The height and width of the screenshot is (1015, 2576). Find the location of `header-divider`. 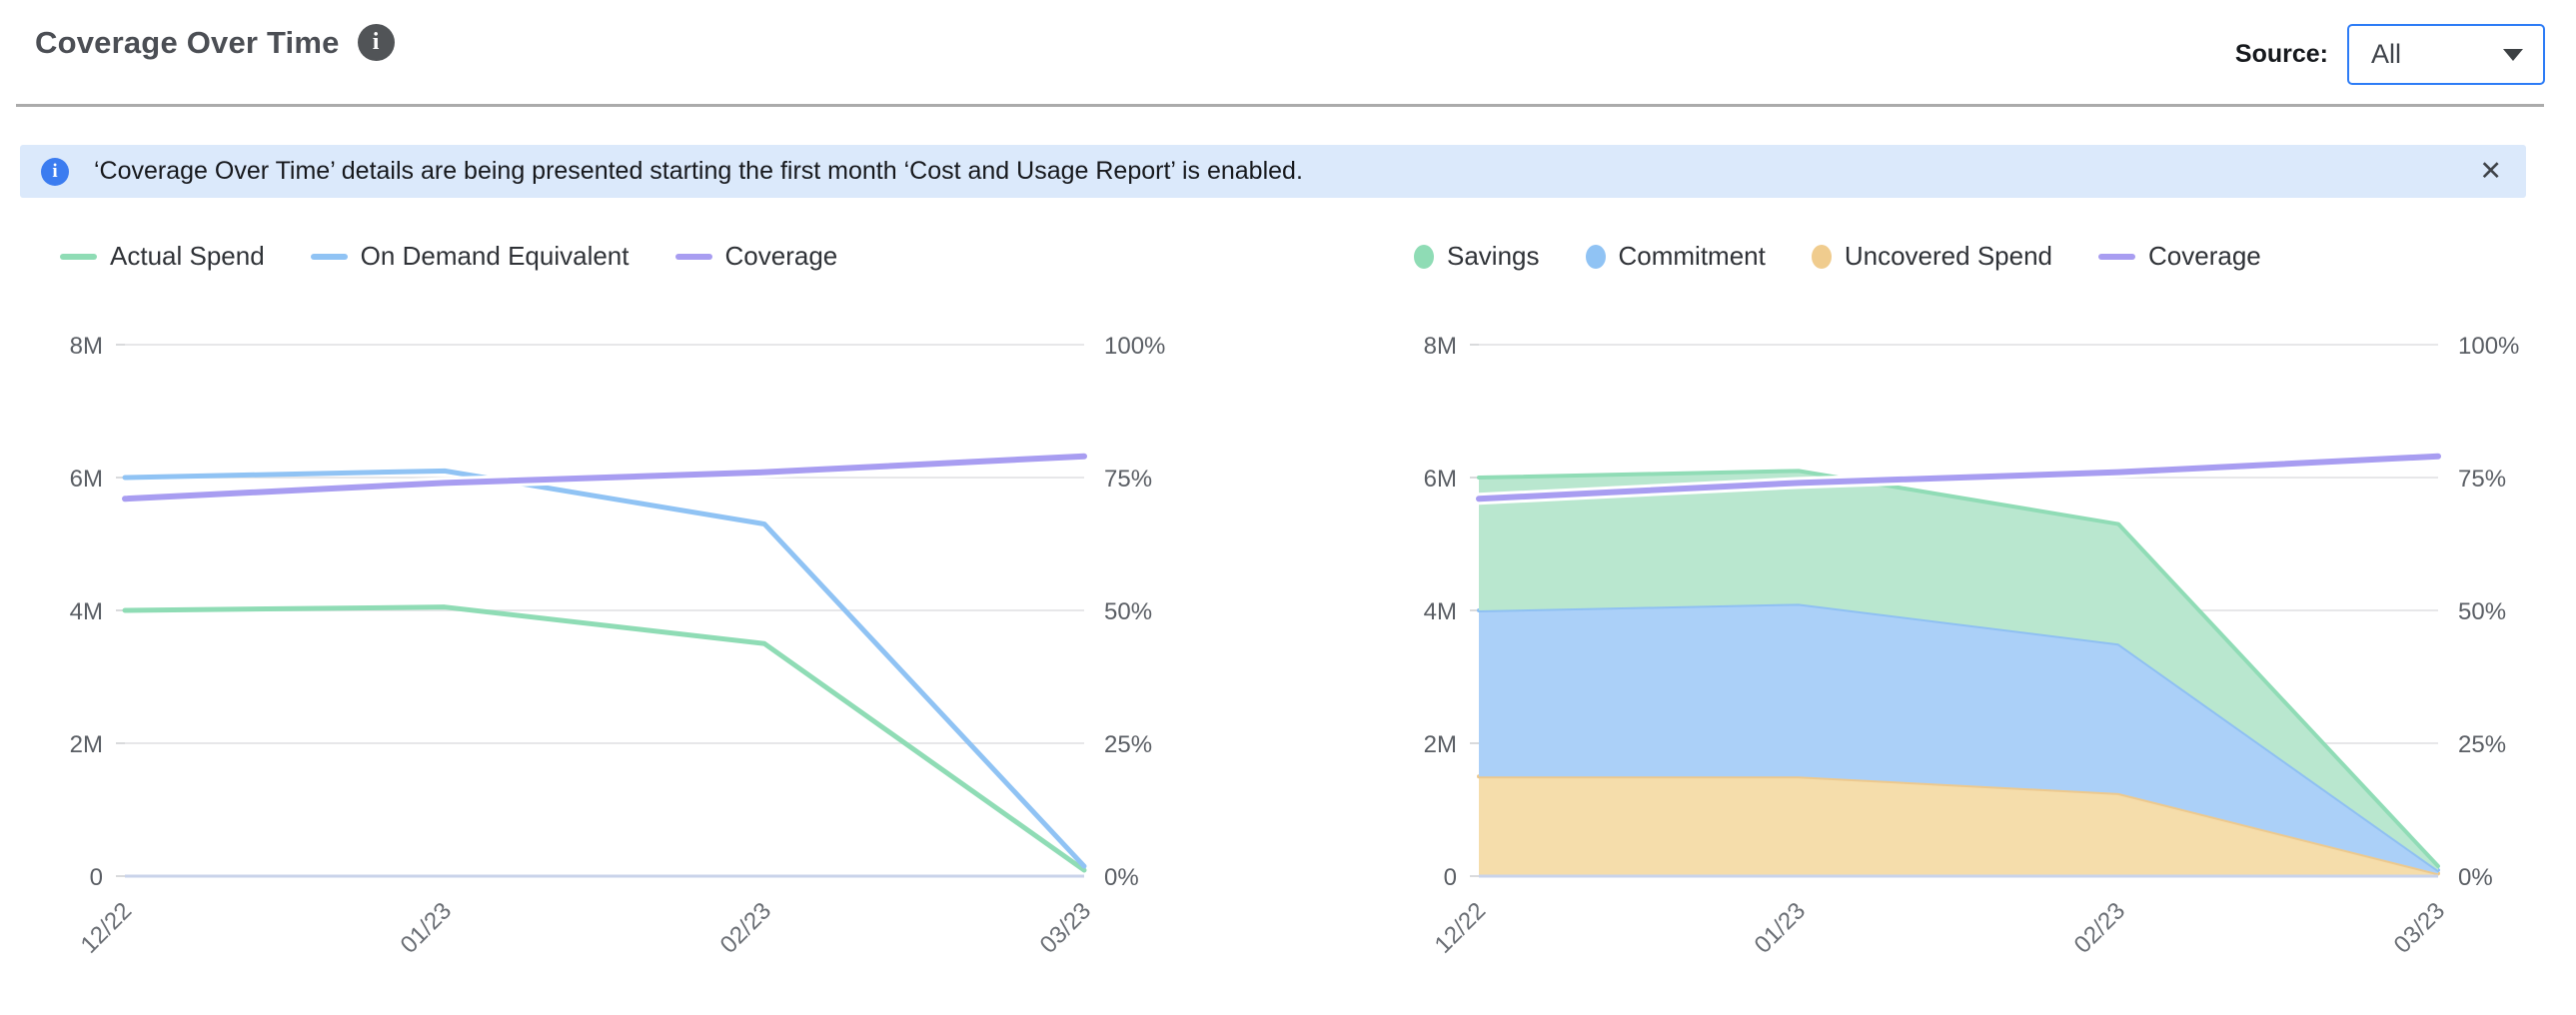

header-divider is located at coordinates (1280, 106).